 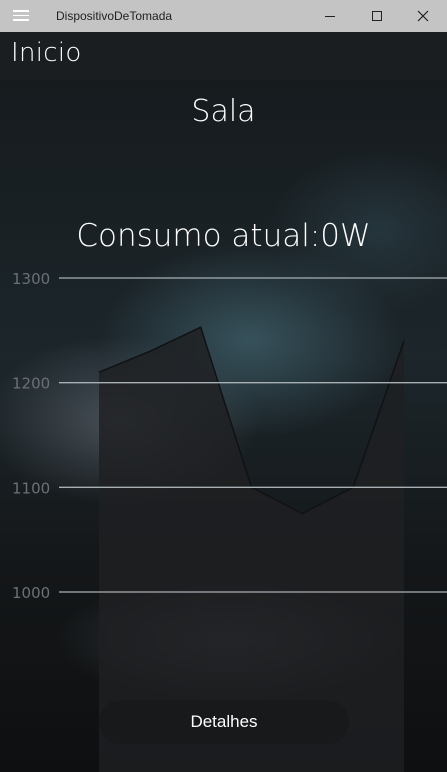 What do you see at coordinates (223, 236) in the screenshot?
I see `current-consumption: Consumo atual:0W` at bounding box center [223, 236].